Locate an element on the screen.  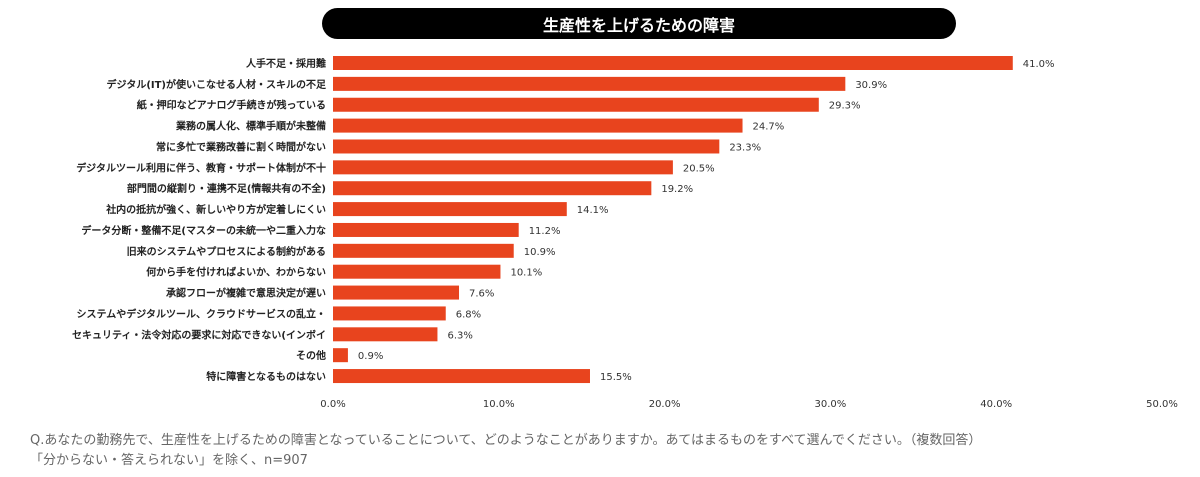
x-tick-label: 50.0% is located at coordinates (1162, 404).